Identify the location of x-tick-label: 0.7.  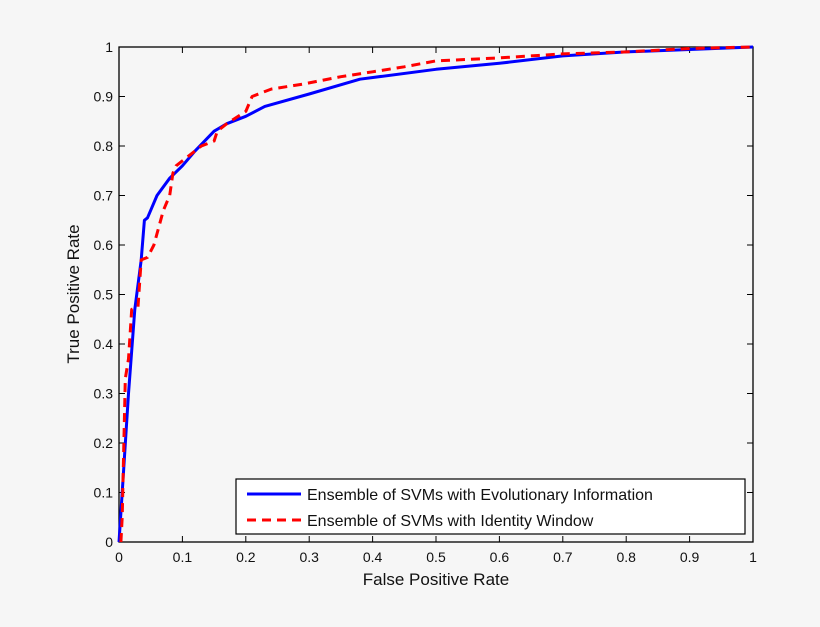
(563, 557).